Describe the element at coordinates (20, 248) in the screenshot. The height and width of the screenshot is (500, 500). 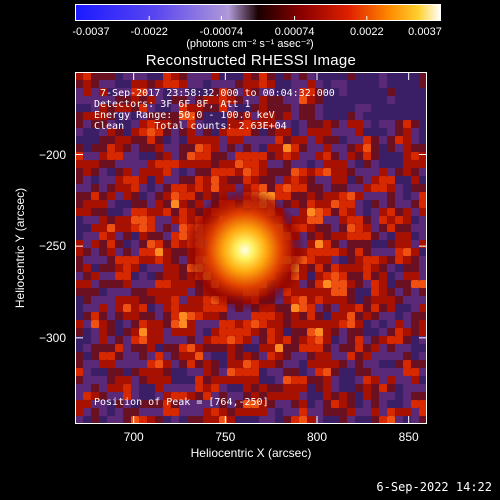
I see `y-axis-label: Heliocentric Y (arcsec)` at that location.